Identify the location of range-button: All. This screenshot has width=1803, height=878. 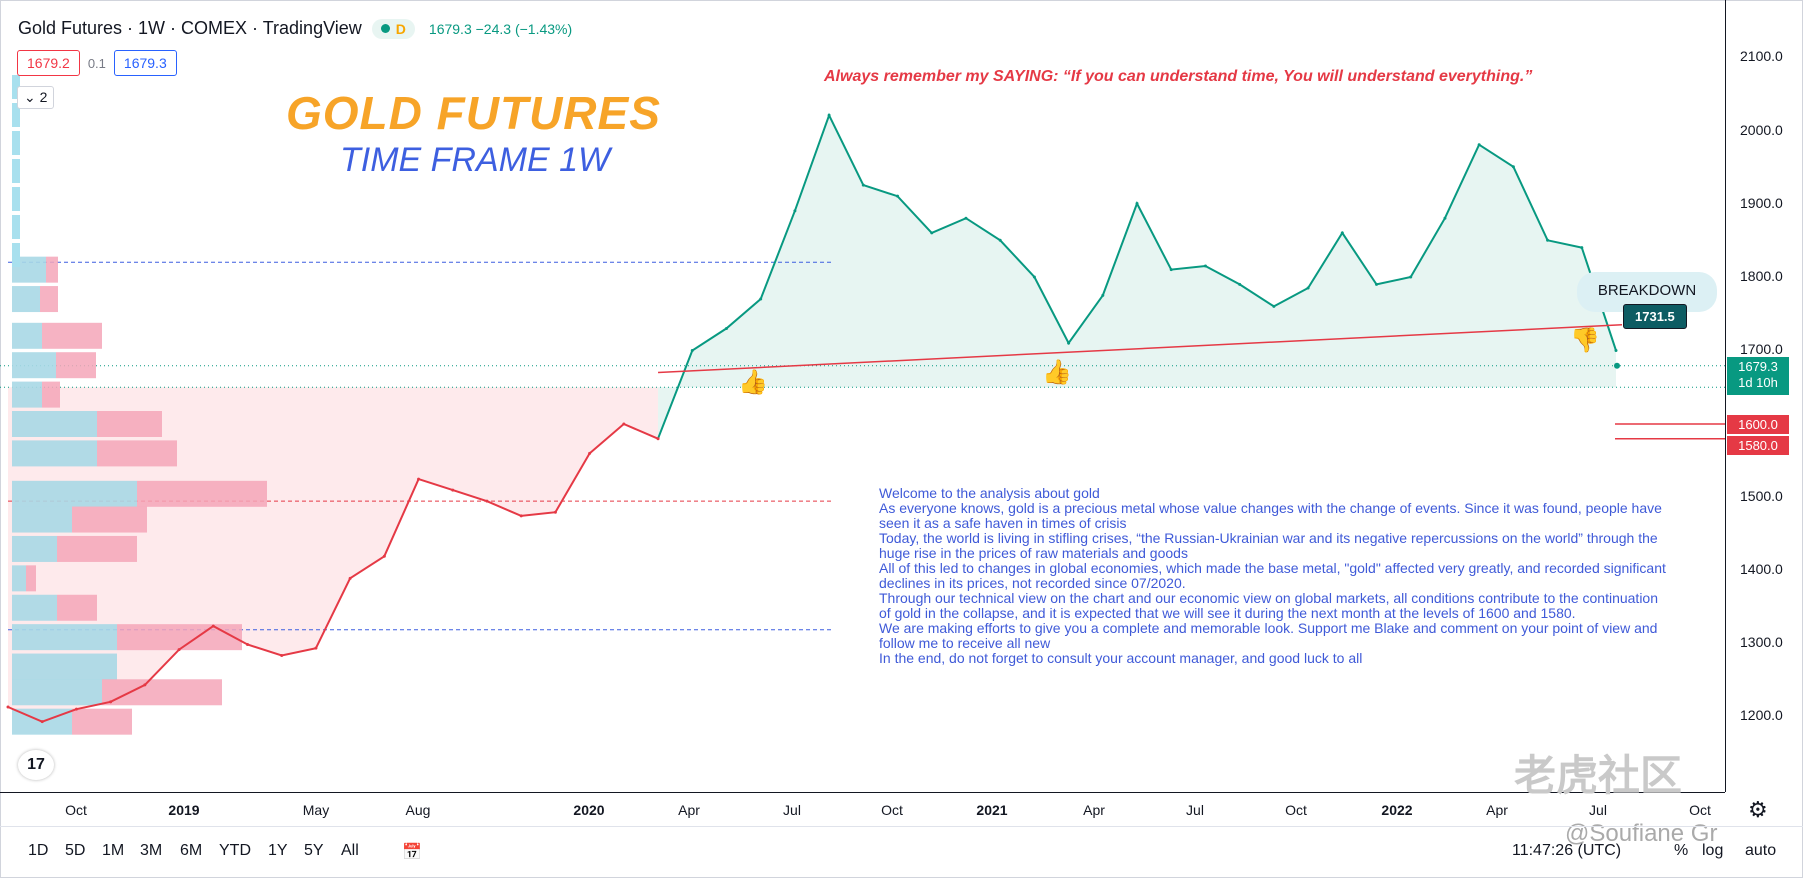
(350, 850).